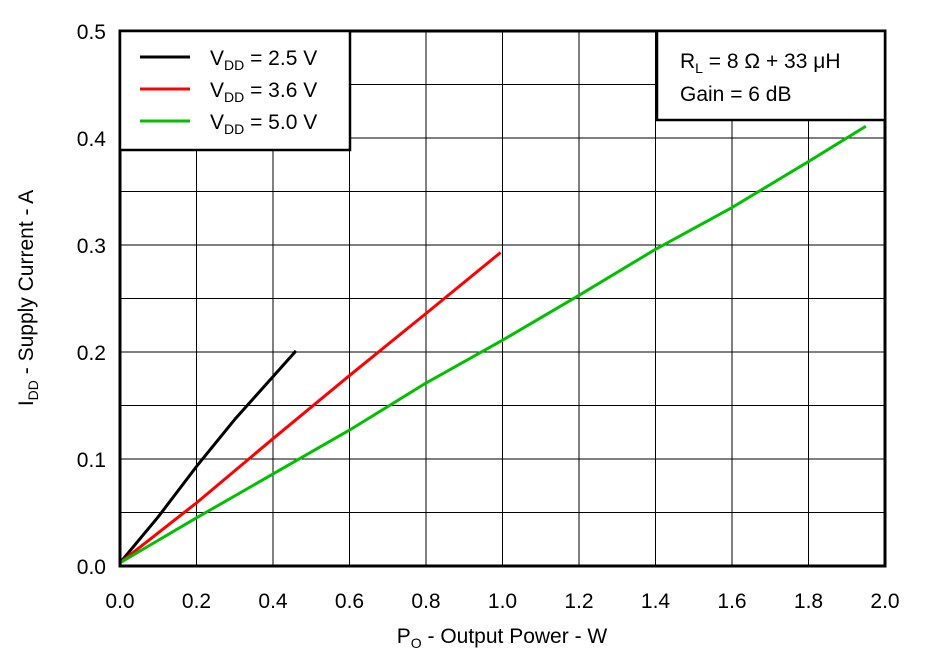 The width and height of the screenshot is (930, 657). I want to click on x-tick-label: 0.0, so click(119, 601).